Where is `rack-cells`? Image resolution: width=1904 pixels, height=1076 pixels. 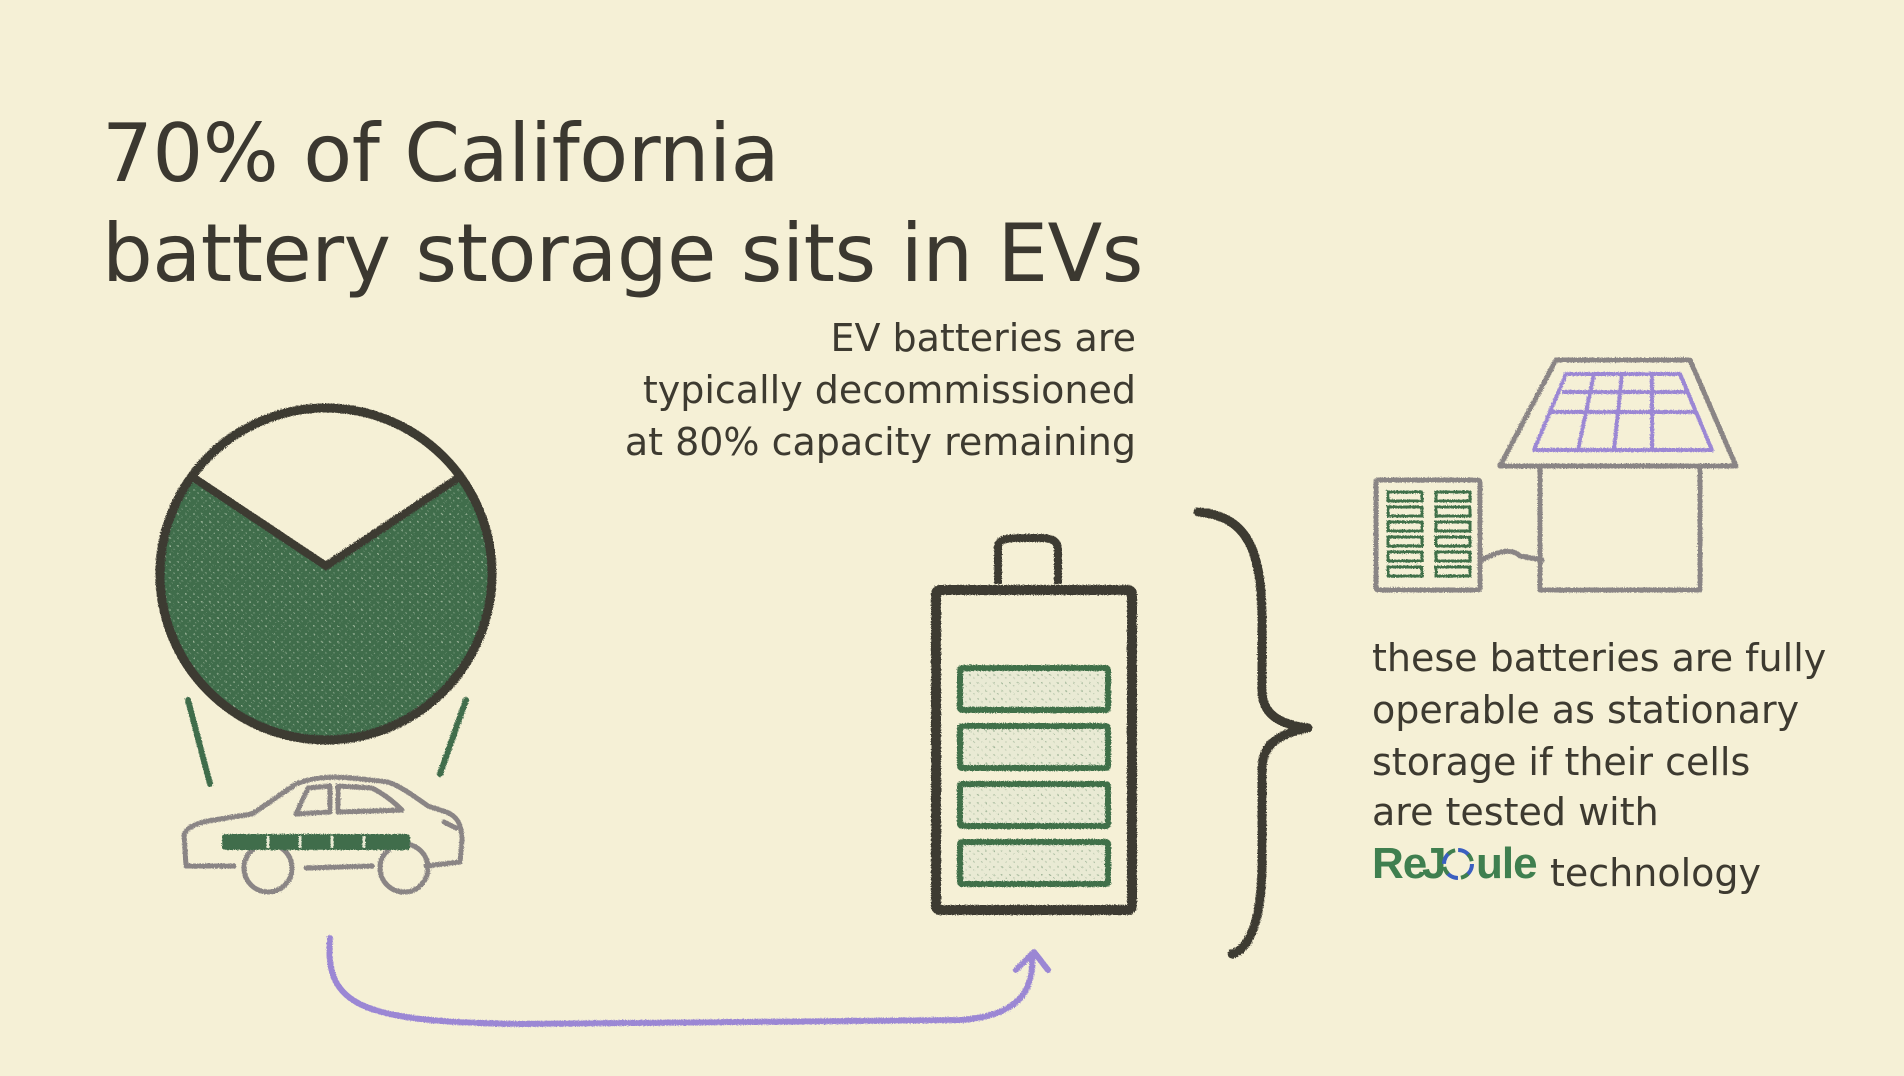 rack-cells is located at coordinates (1429, 534).